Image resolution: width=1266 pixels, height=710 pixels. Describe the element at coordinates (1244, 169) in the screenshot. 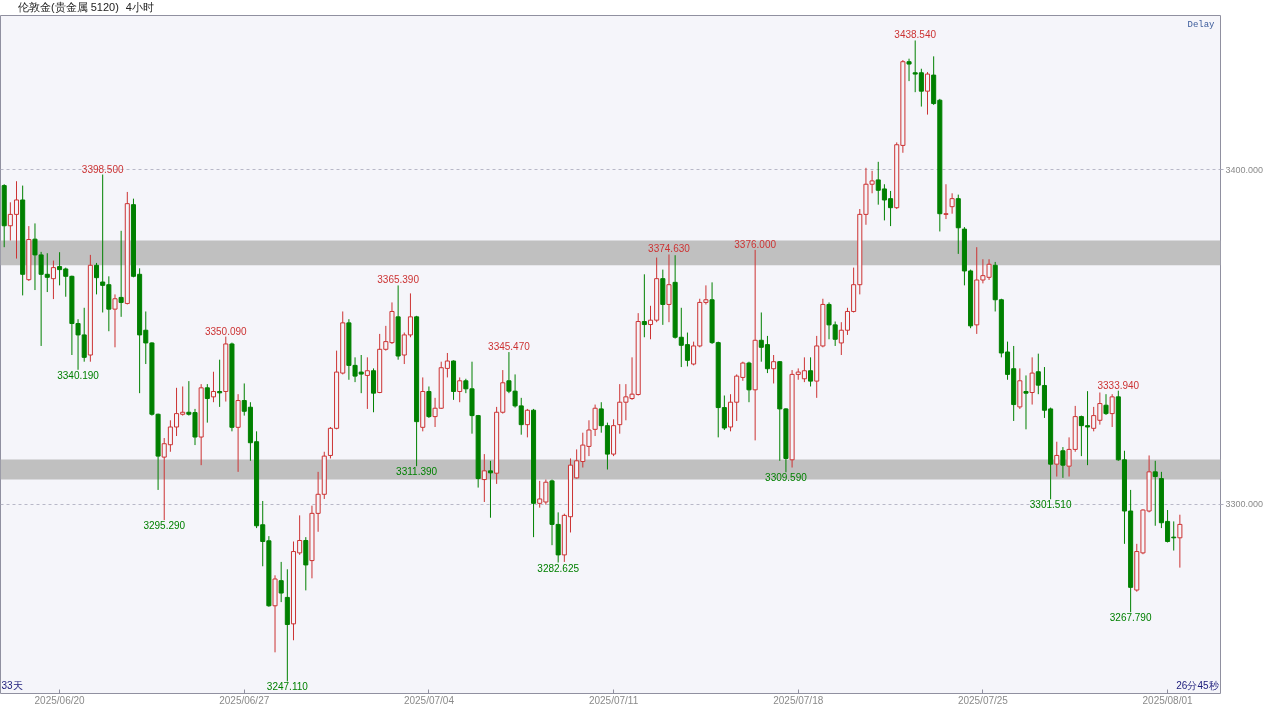

I see `y-tick-label: 3400.000` at that location.